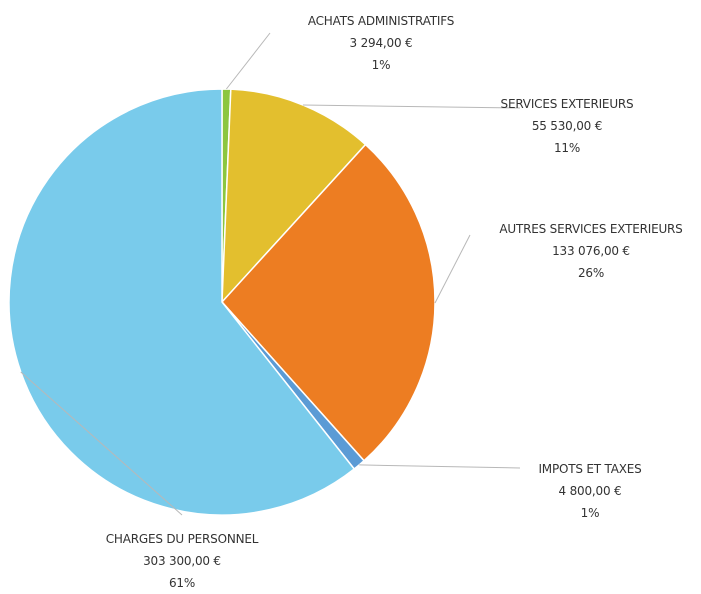  Describe the element at coordinates (590, 513) in the screenshot. I see `label-percent-impots-et-taxes: 1%` at that location.